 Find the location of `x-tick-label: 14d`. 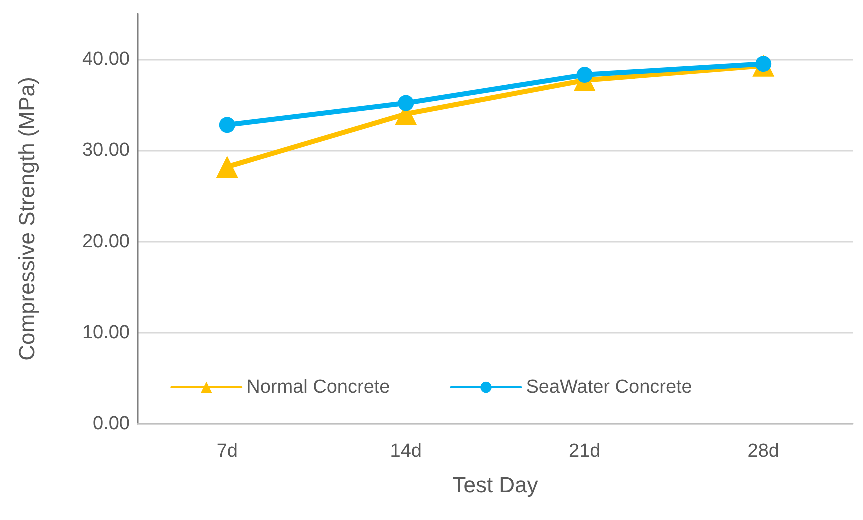

x-tick-label: 14d is located at coordinates (406, 451).